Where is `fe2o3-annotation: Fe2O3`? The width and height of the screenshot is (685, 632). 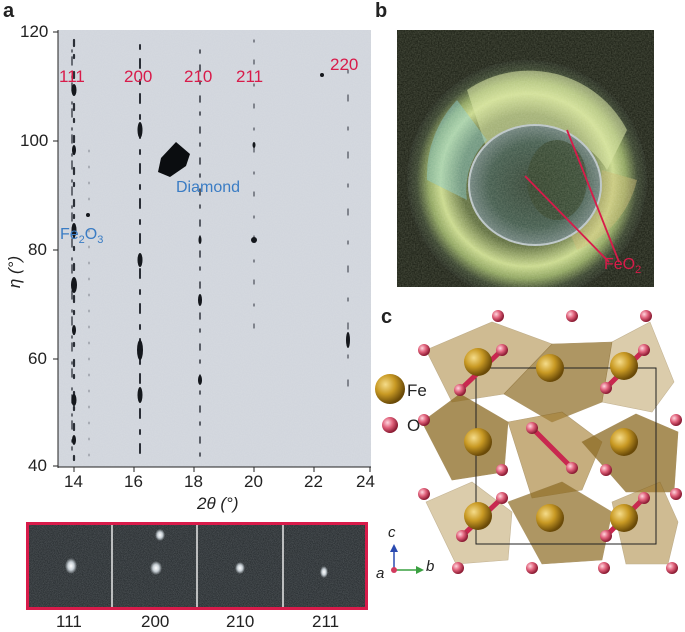
fe2o3-annotation: Fe2O3 is located at coordinates (82, 236).